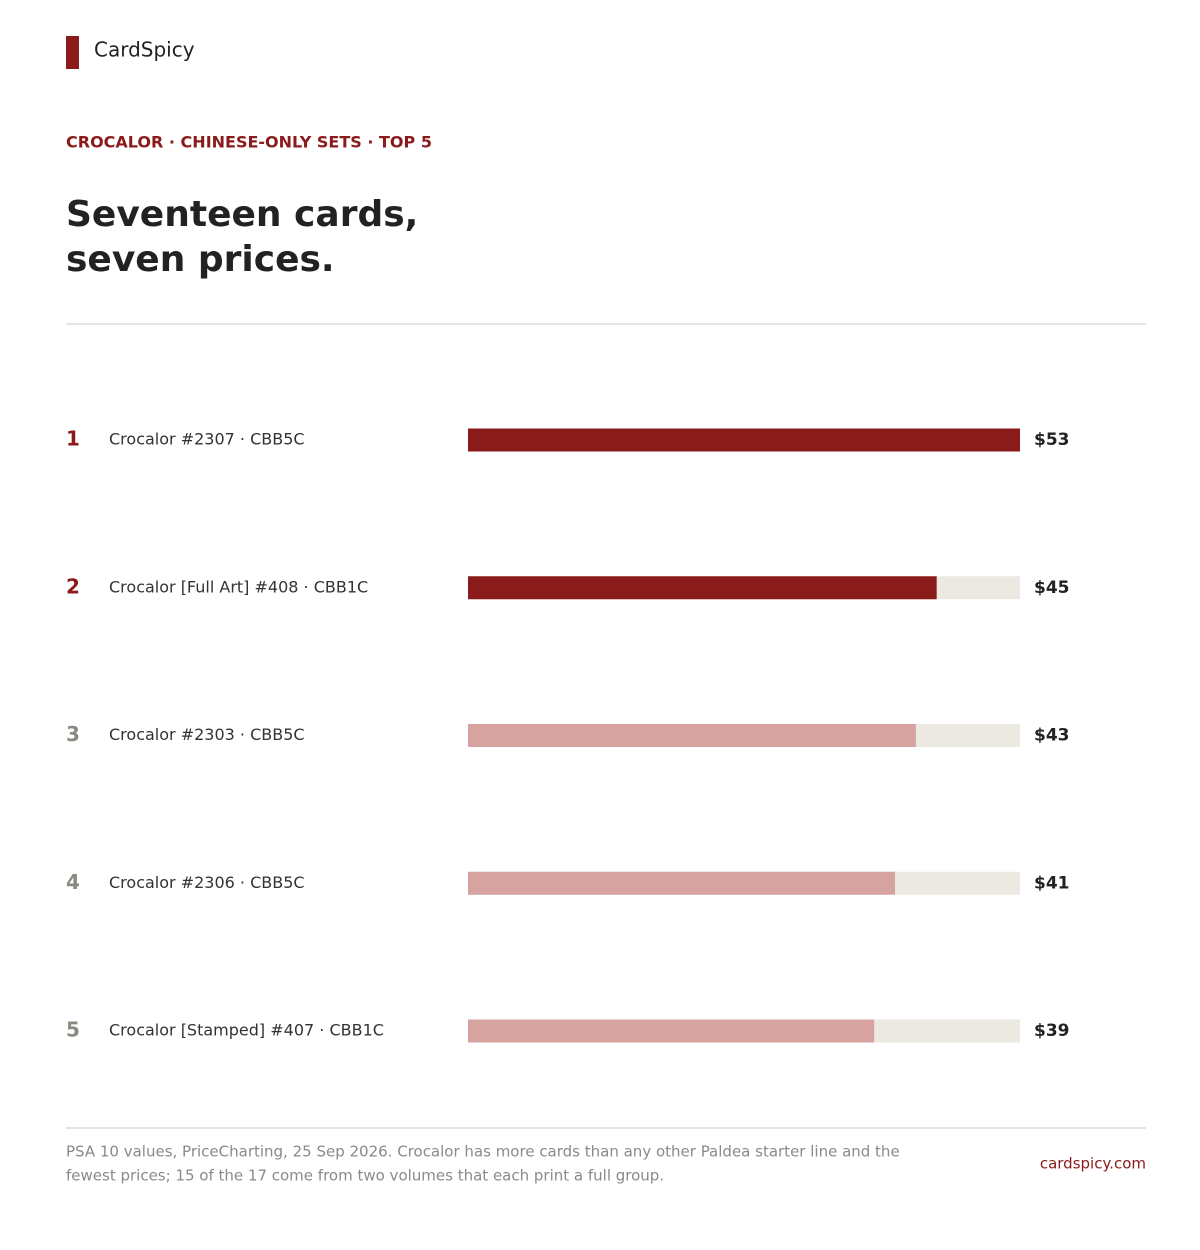 Image resolution: width=1200 pixels, height=1250 pixels. I want to click on rank: 1, so click(73, 439).